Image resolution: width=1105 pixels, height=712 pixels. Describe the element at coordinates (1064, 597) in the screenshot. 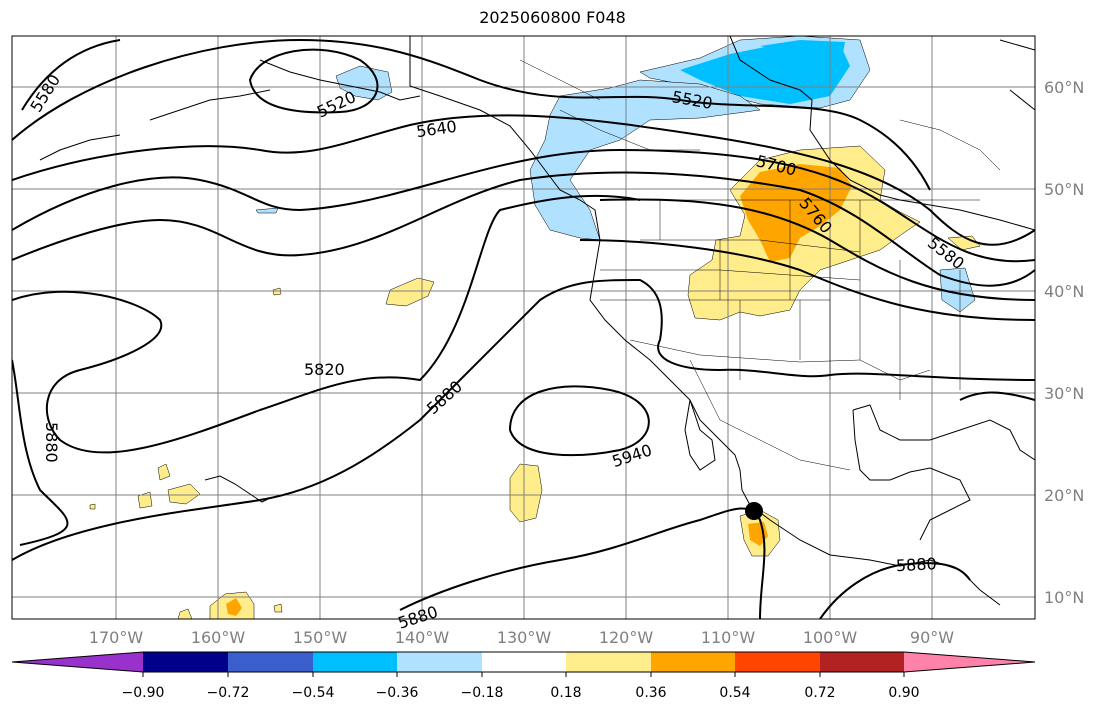

I see `lat-label: 10°N` at that location.